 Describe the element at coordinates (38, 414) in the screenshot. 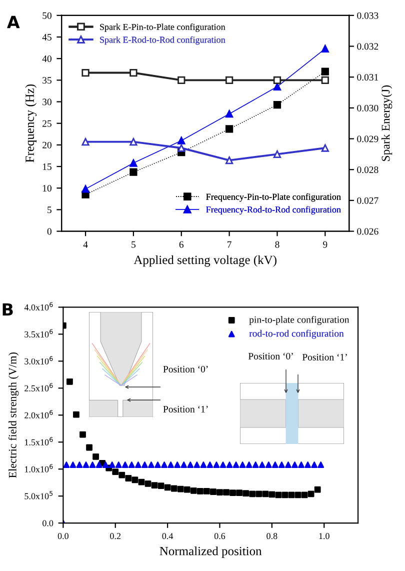

I see `y-tick-label: 2.0x10$^{6}$` at that location.